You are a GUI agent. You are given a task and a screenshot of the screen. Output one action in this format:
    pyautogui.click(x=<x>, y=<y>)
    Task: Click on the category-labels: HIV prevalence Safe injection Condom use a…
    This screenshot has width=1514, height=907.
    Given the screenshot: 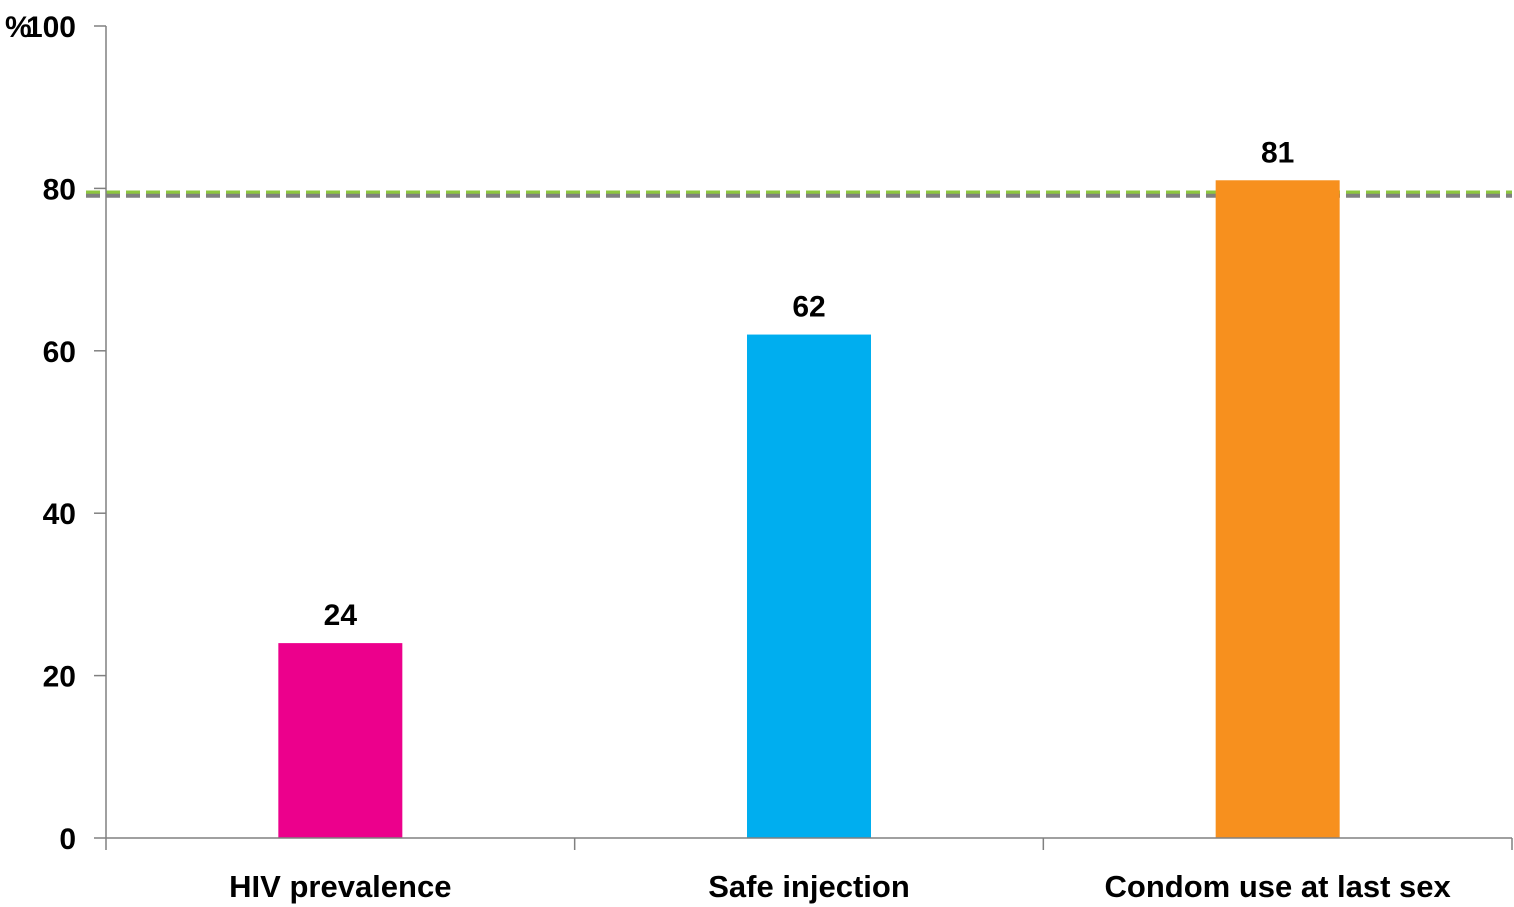 What is the action you would take?
    pyautogui.click(x=840, y=886)
    